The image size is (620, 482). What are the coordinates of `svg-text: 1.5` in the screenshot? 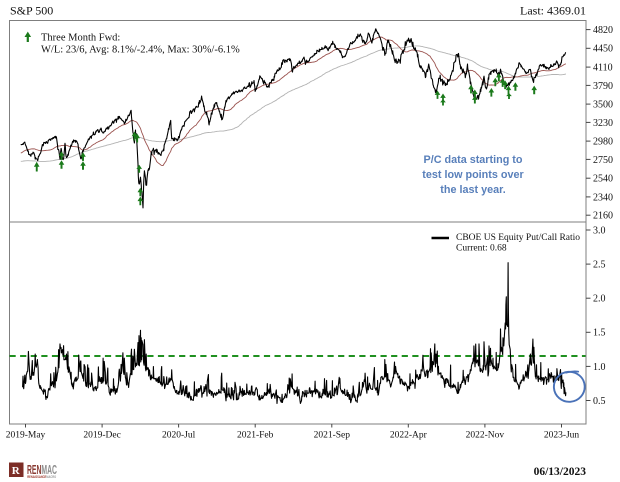 It's located at (599, 333).